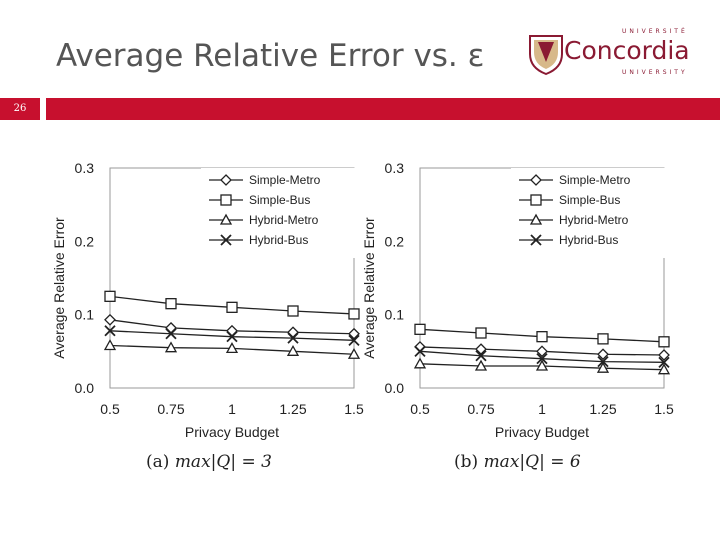 This screenshot has height=540, width=720. I want to click on caption-left-math: max|Q| = 3, so click(223, 462).